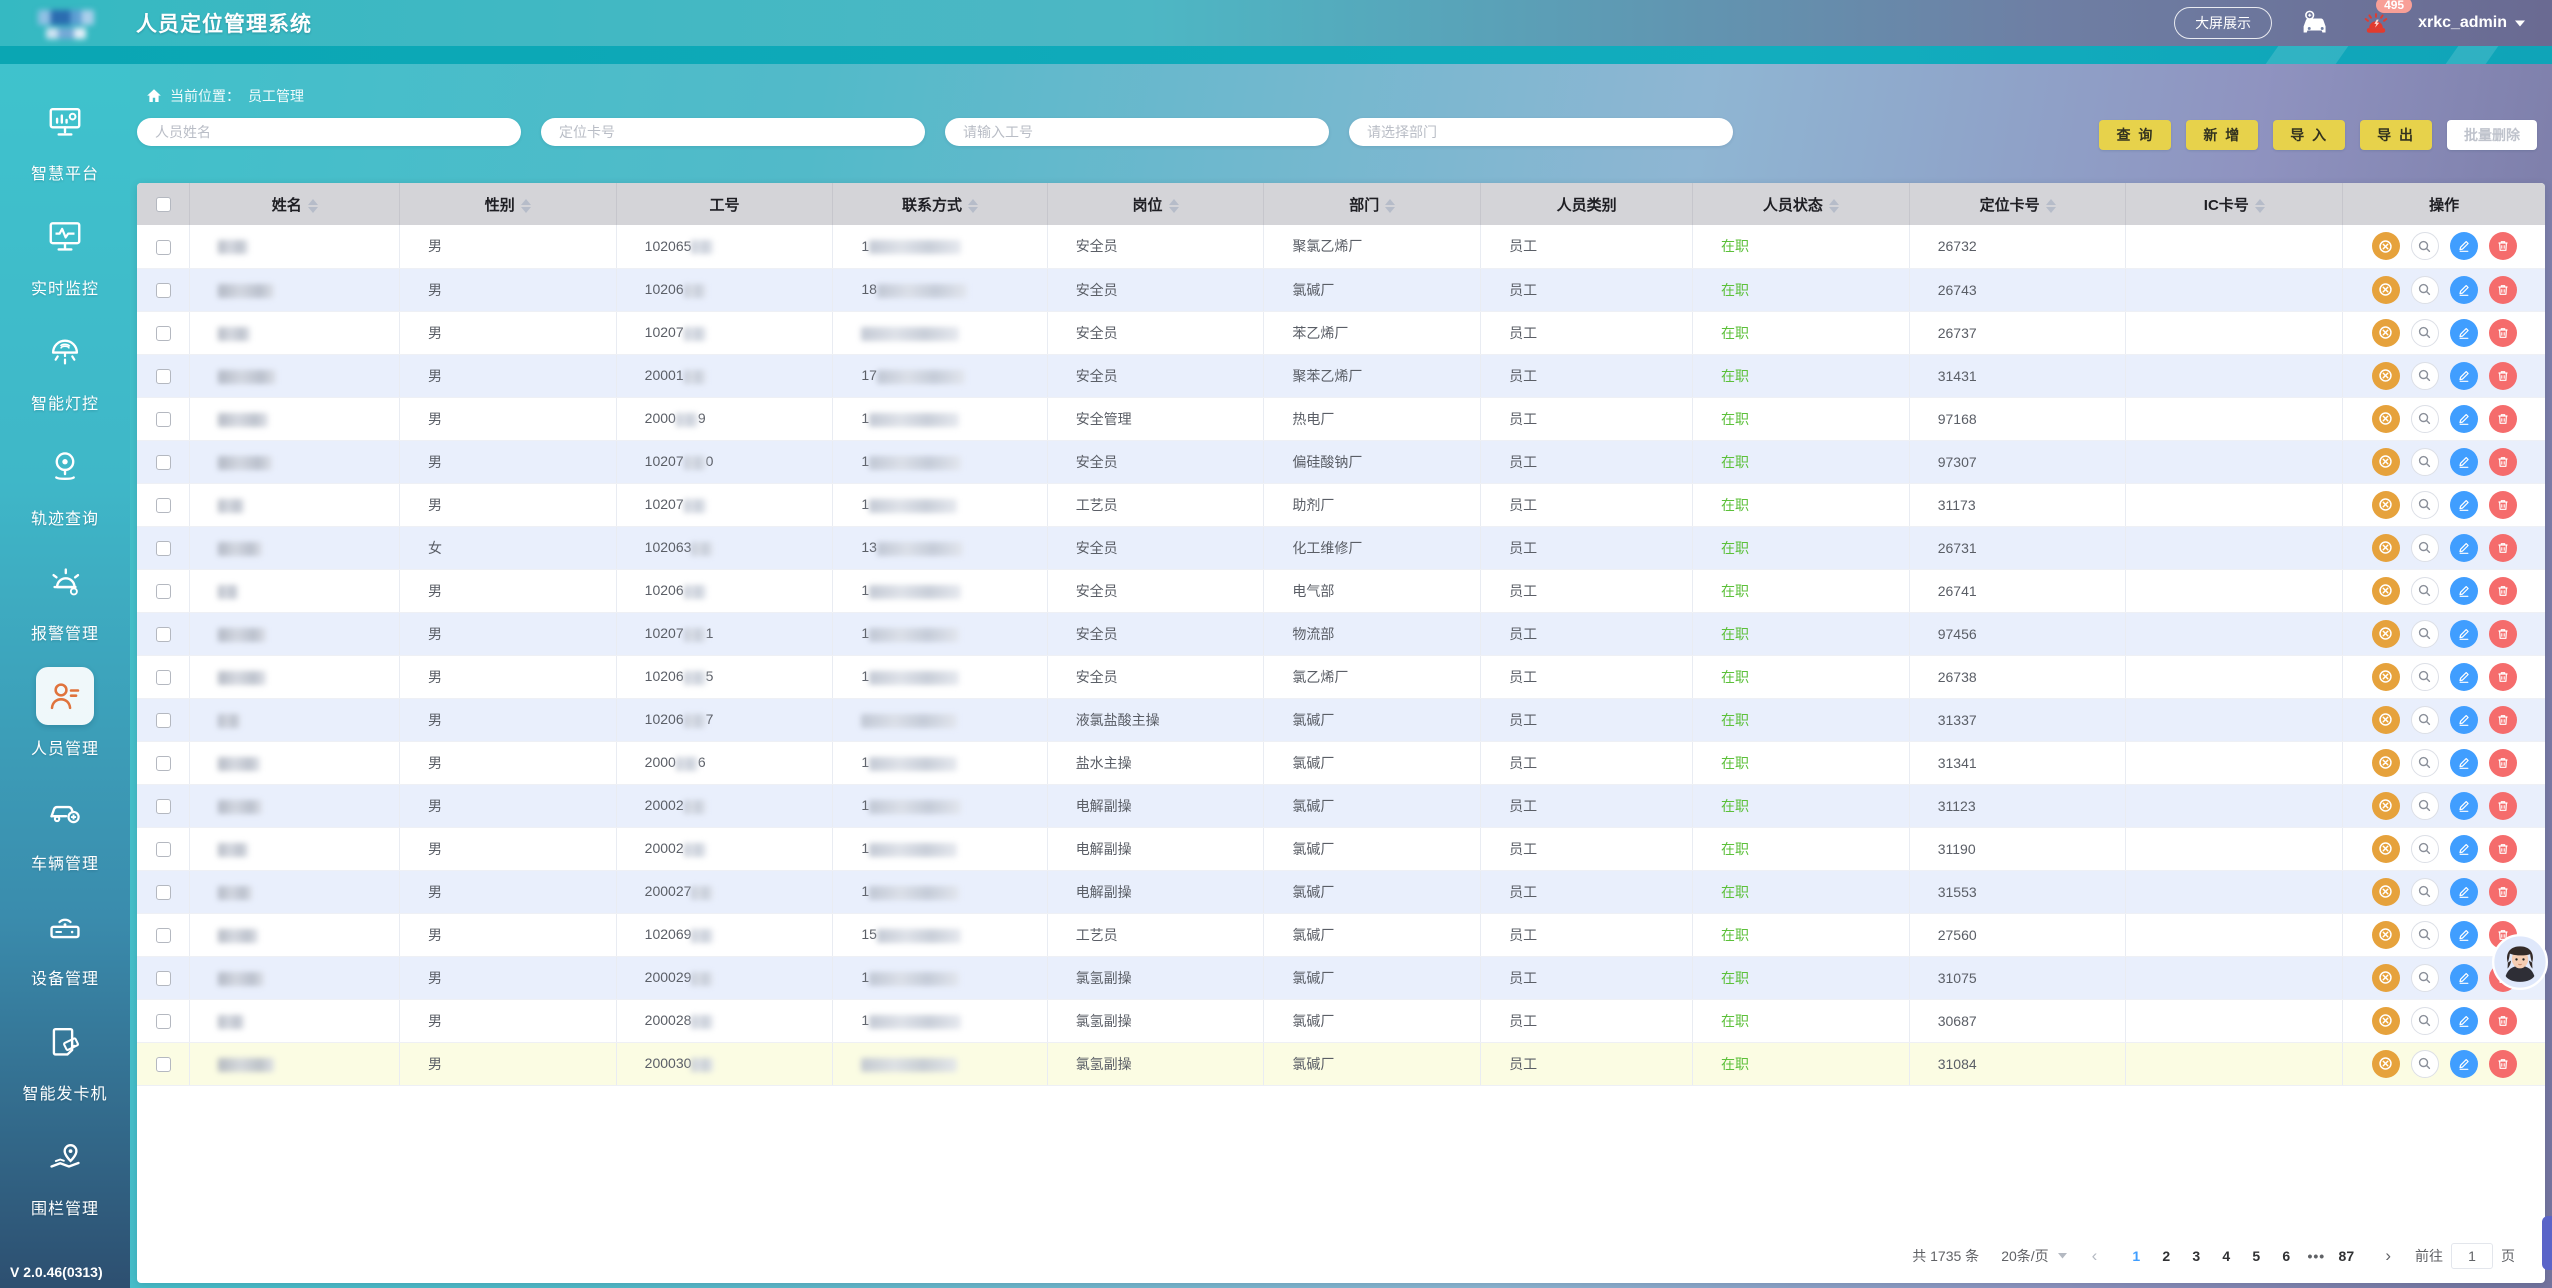 This screenshot has height=1288, width=2552. What do you see at coordinates (2135, 135) in the screenshot?
I see `search-button: 查 询` at bounding box center [2135, 135].